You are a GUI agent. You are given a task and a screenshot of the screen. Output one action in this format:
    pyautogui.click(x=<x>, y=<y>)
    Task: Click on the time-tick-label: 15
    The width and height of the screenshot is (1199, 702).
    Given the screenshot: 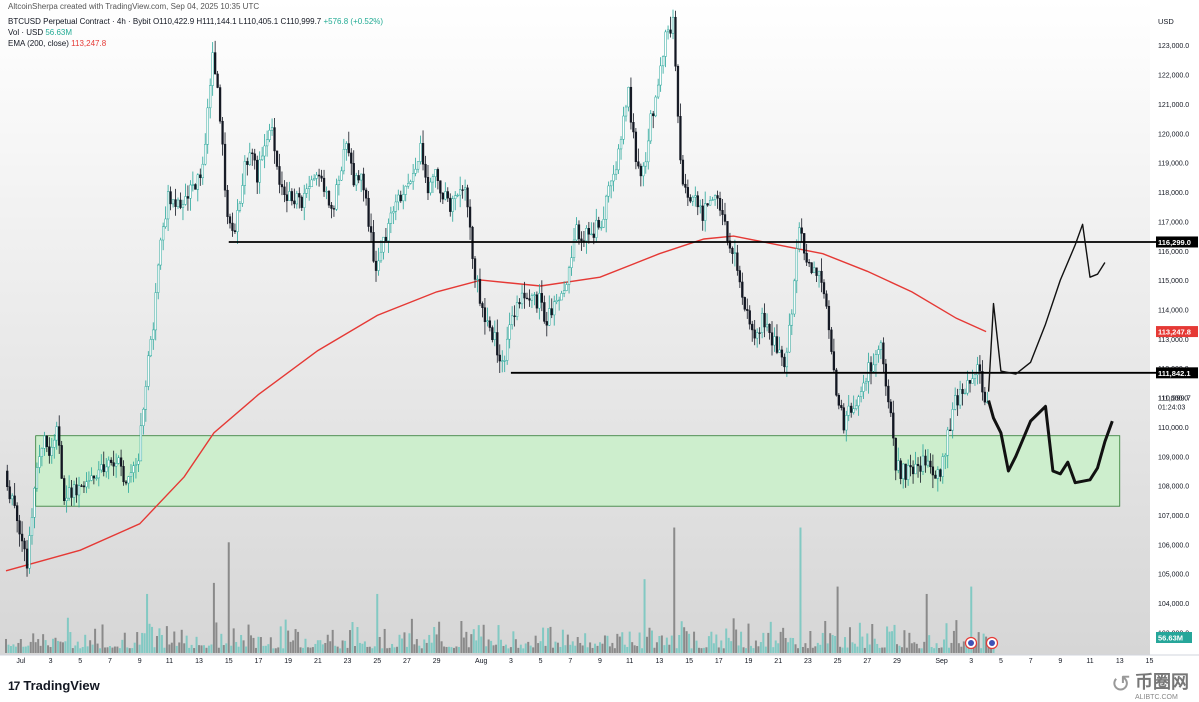 What is the action you would take?
    pyautogui.click(x=1150, y=661)
    